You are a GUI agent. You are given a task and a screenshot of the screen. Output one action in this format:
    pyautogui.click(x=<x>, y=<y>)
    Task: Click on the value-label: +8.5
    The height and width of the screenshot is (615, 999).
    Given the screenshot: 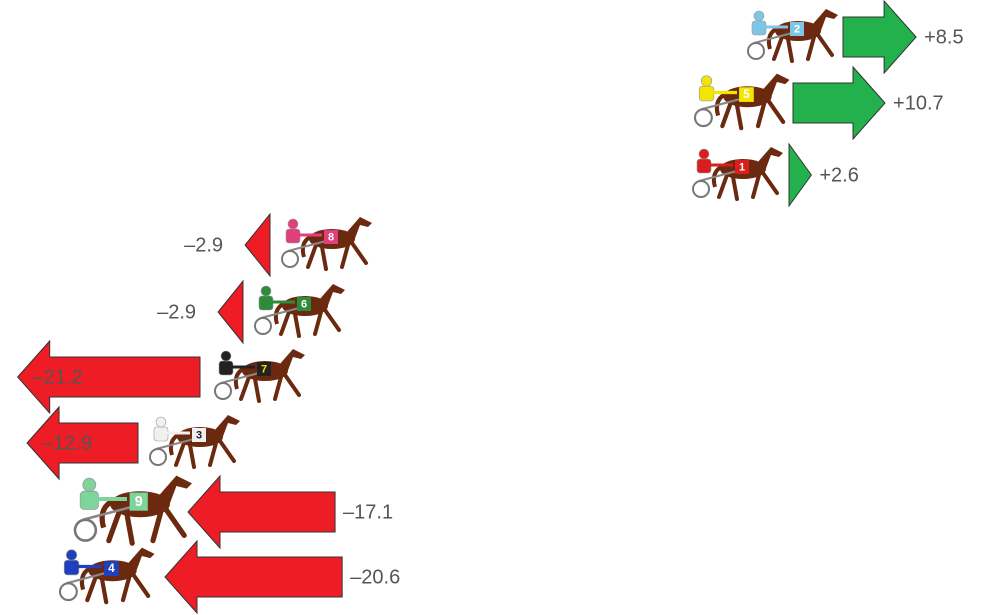 What is the action you would take?
    pyautogui.click(x=943, y=37)
    